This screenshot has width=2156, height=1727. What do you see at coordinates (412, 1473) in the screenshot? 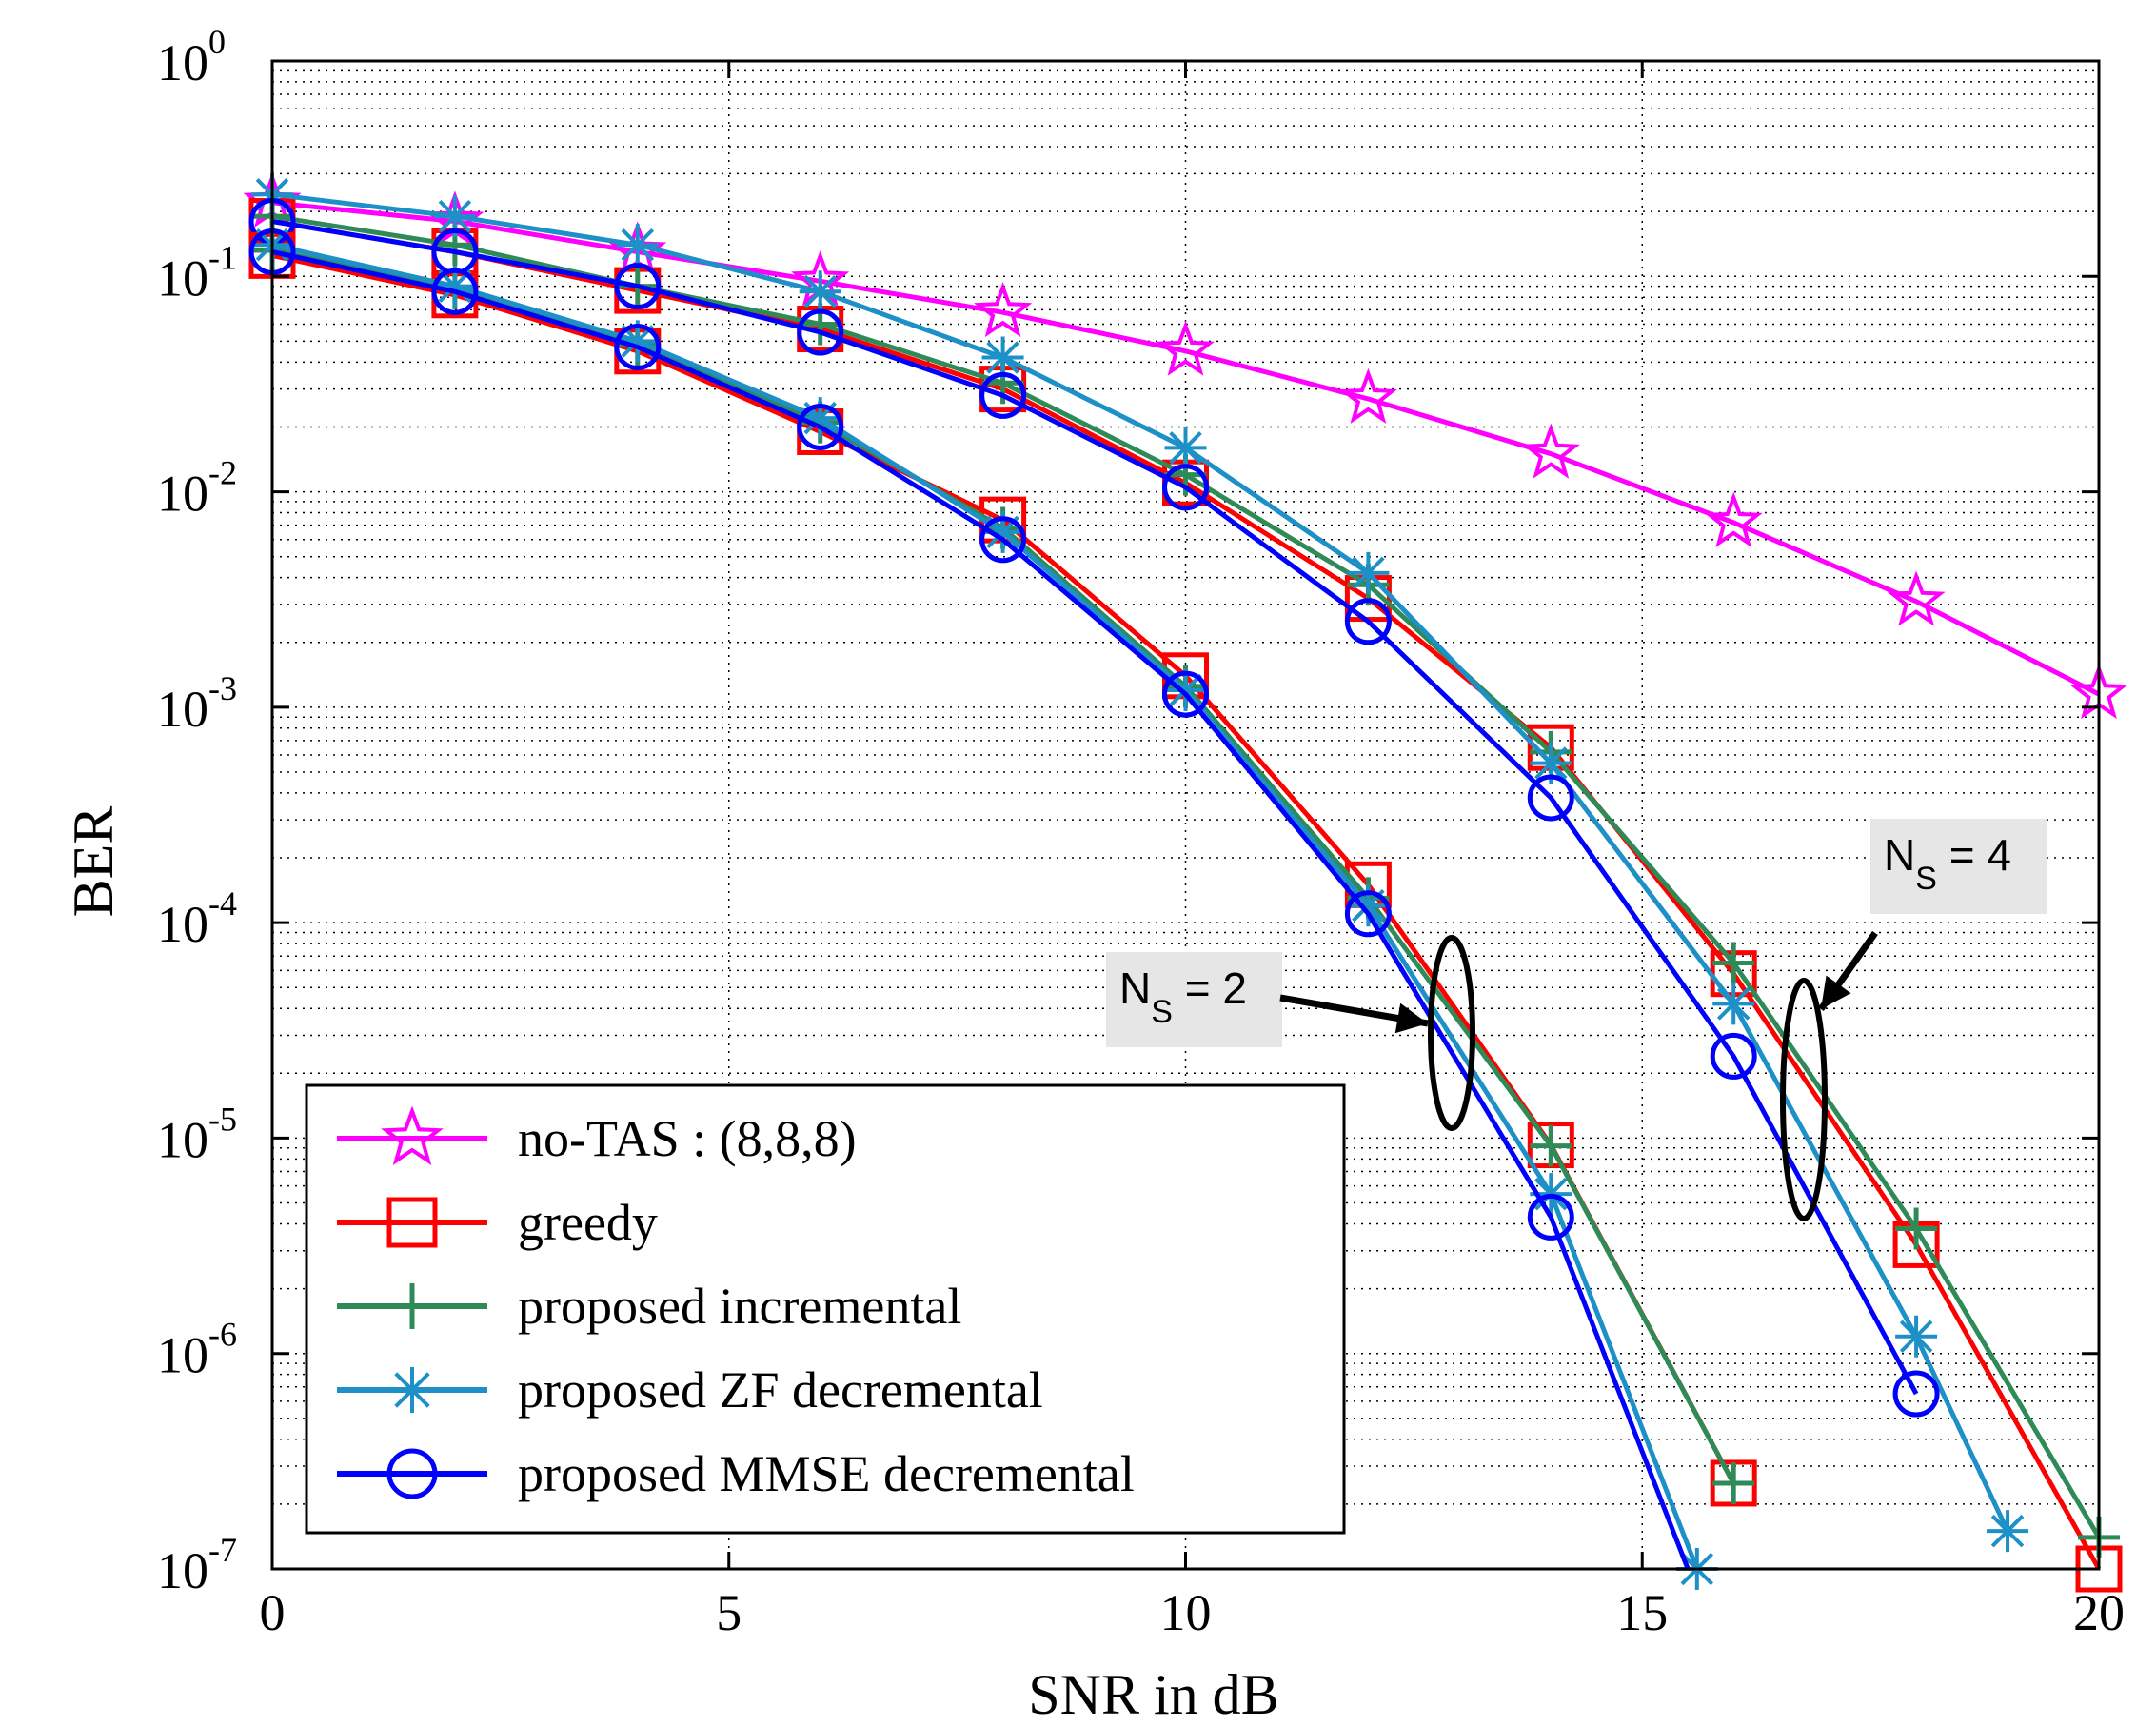
I see `circle-marker` at bounding box center [412, 1473].